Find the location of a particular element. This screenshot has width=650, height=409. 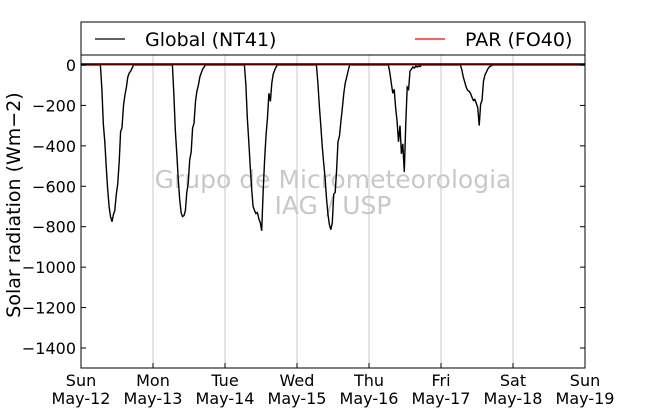

y-tick-label-3: −600 is located at coordinates (54, 186).